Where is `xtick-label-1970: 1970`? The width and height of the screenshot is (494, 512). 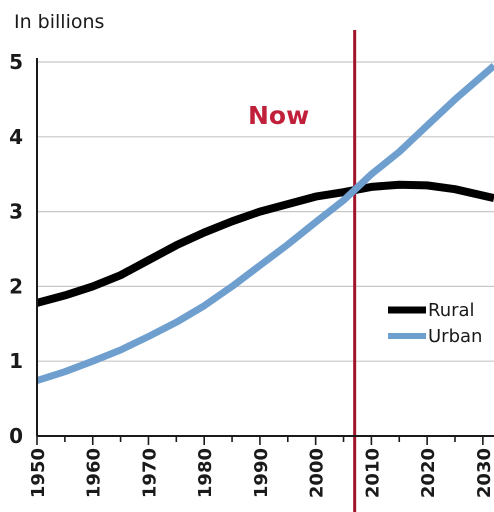
xtick-label-1970: 1970 is located at coordinates (149, 473).